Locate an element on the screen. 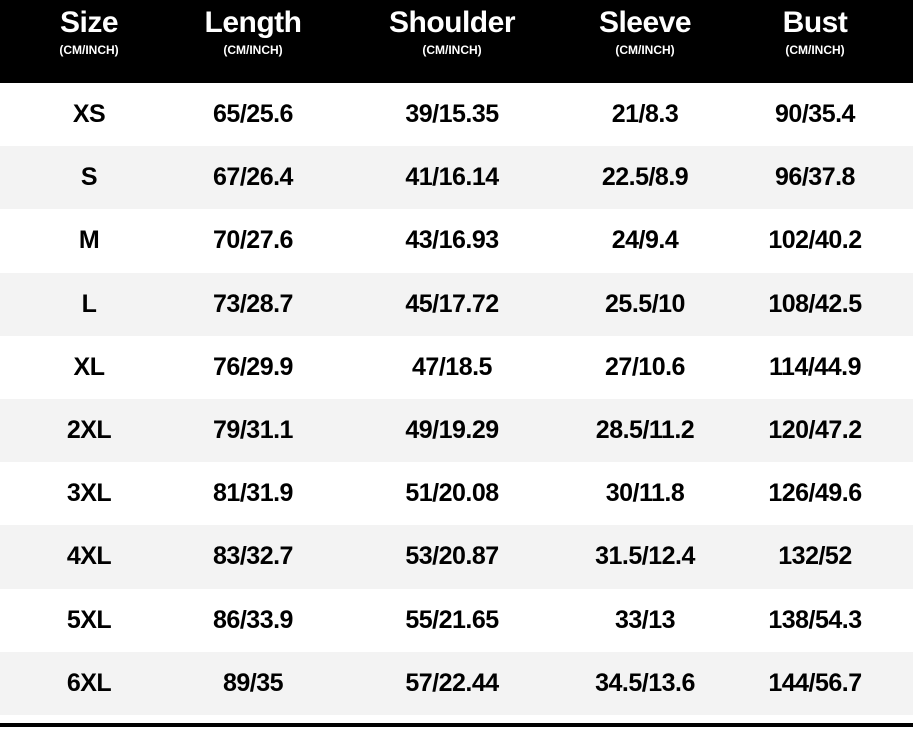 The image size is (913, 730). bottom-border is located at coordinates (456, 725).